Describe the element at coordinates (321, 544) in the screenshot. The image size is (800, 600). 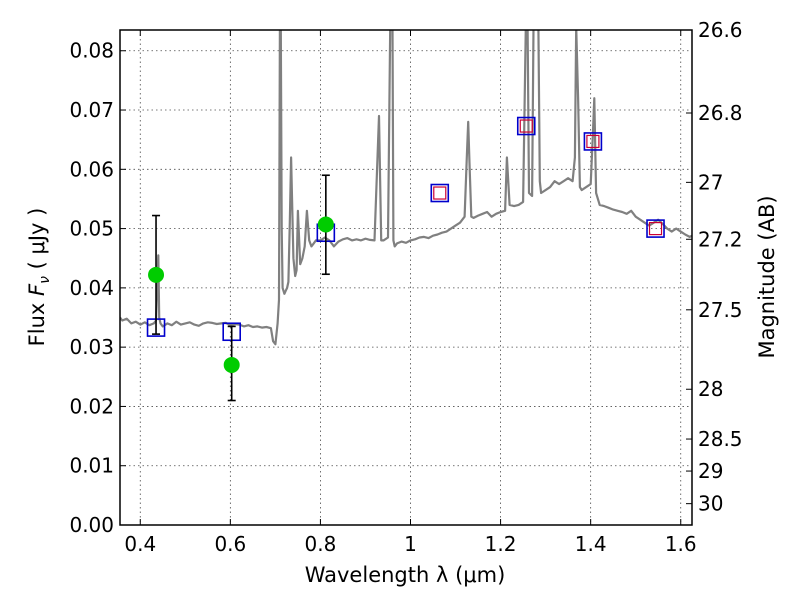
I see `x-tick-label: 0.8` at that location.